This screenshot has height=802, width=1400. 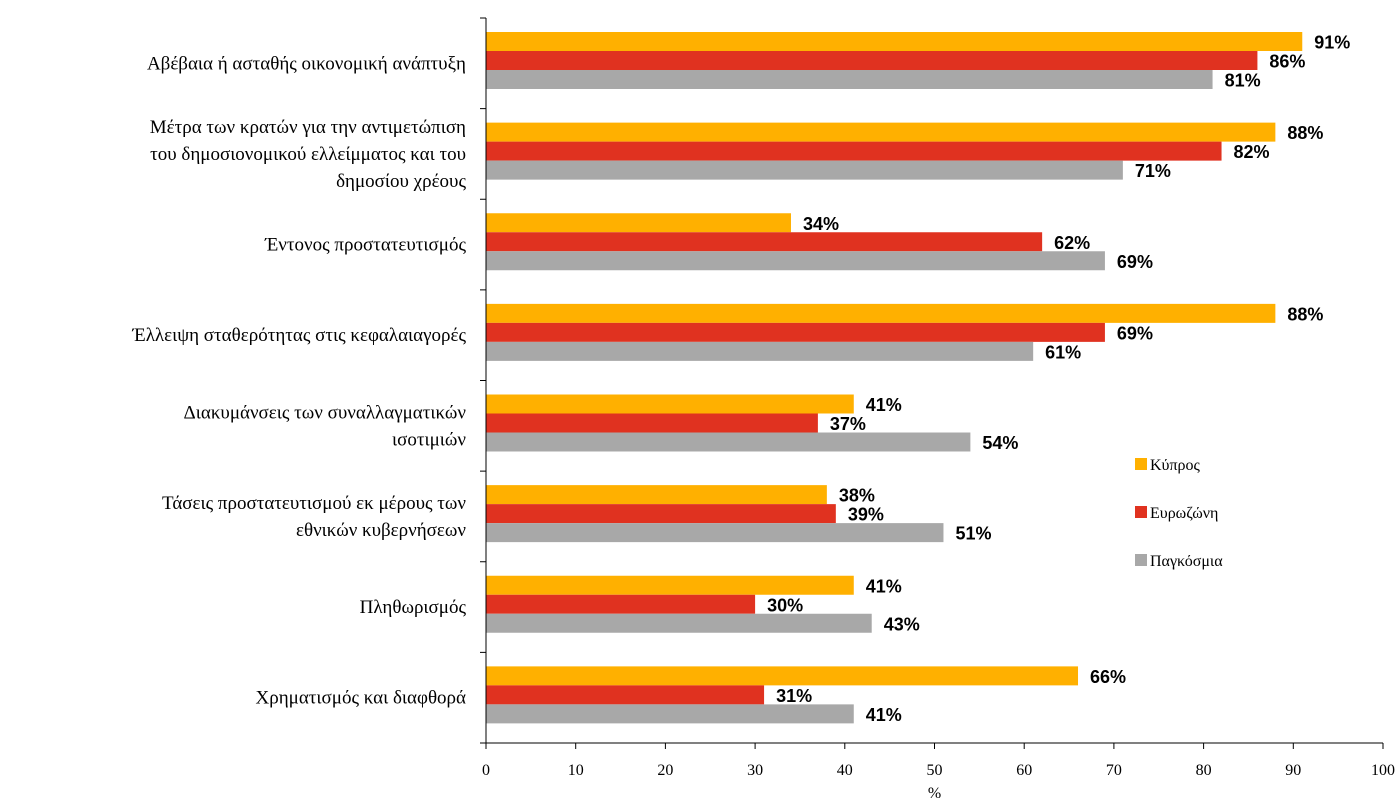 I want to click on data-label: 51%, so click(x=973, y=534).